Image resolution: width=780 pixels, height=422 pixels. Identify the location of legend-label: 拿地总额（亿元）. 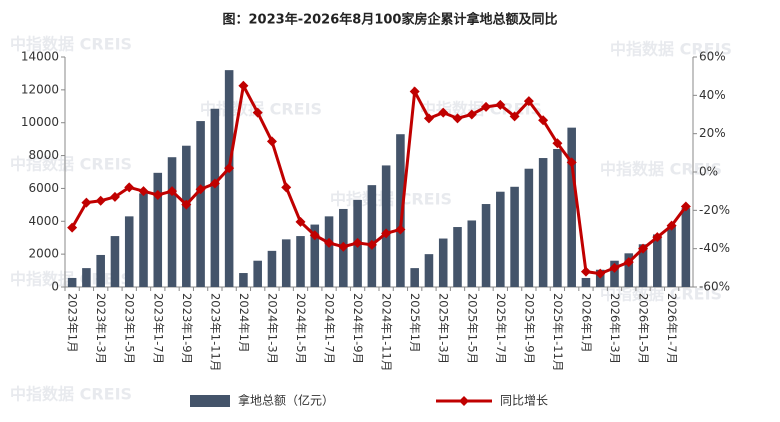
(286, 400).